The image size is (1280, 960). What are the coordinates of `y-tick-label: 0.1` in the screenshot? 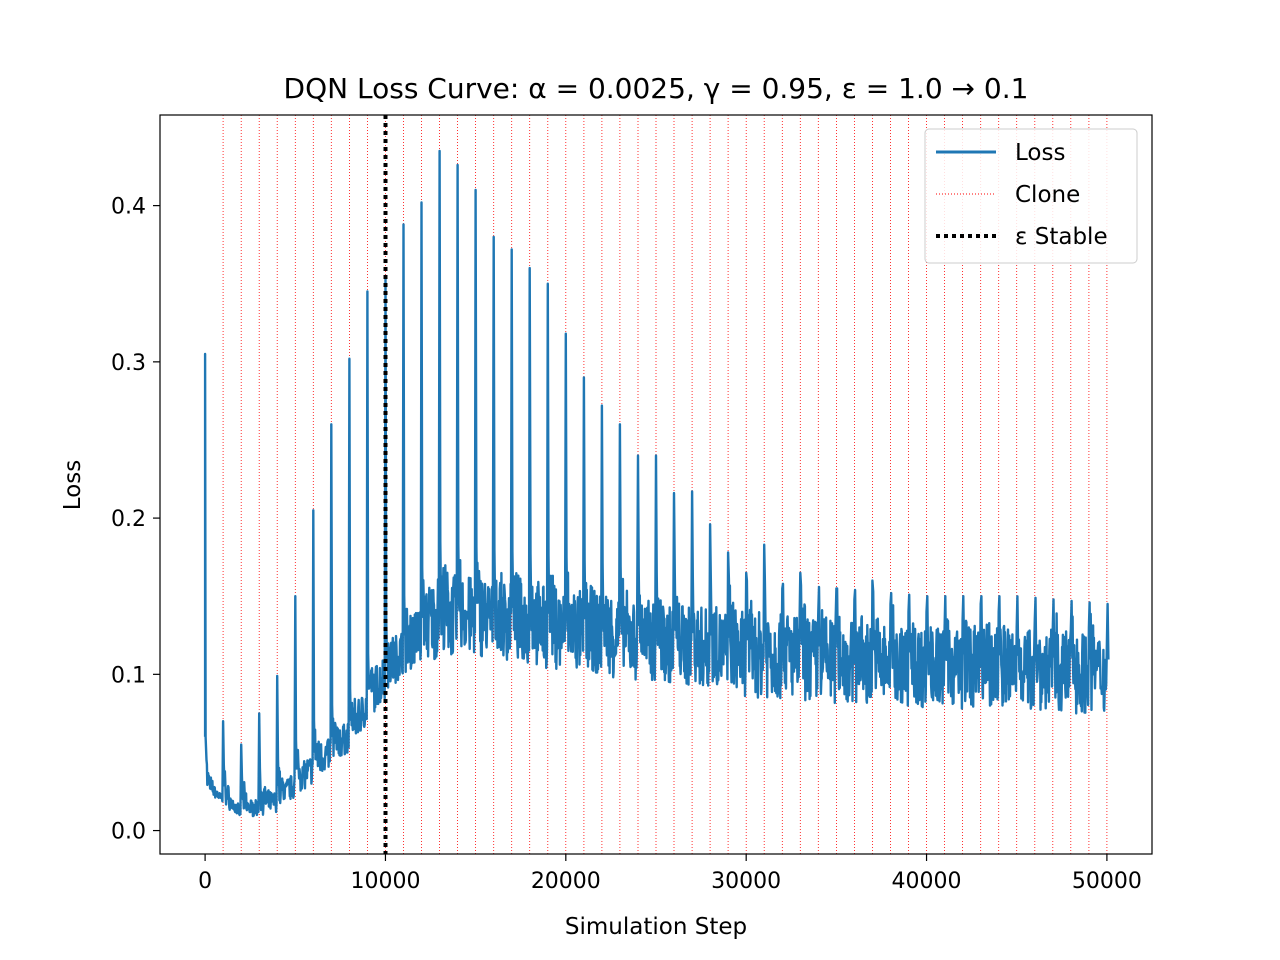 It's located at (128, 675).